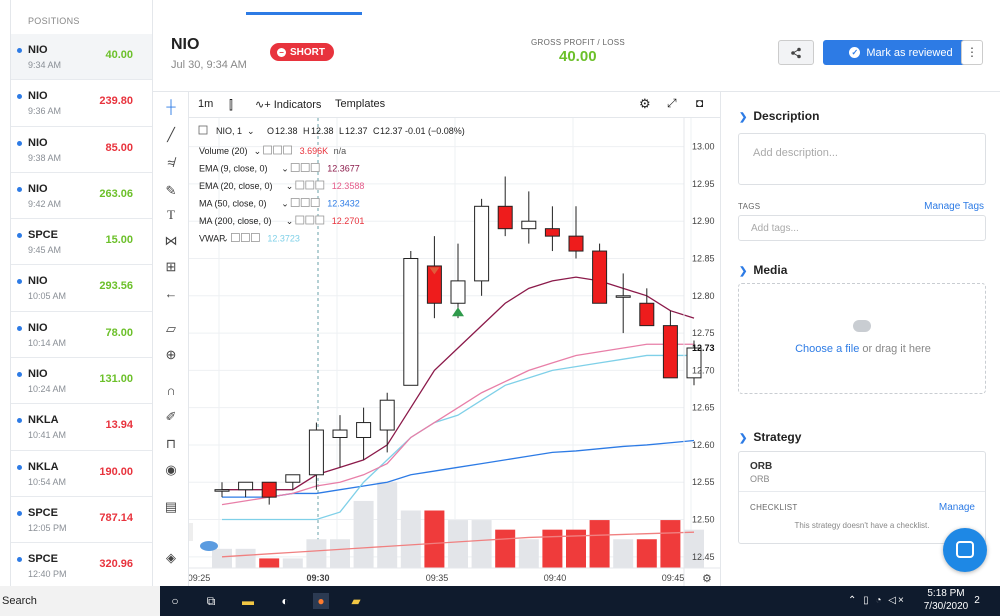  Describe the element at coordinates (270, 131) in the screenshot. I see `legend-o-label: O` at that location.